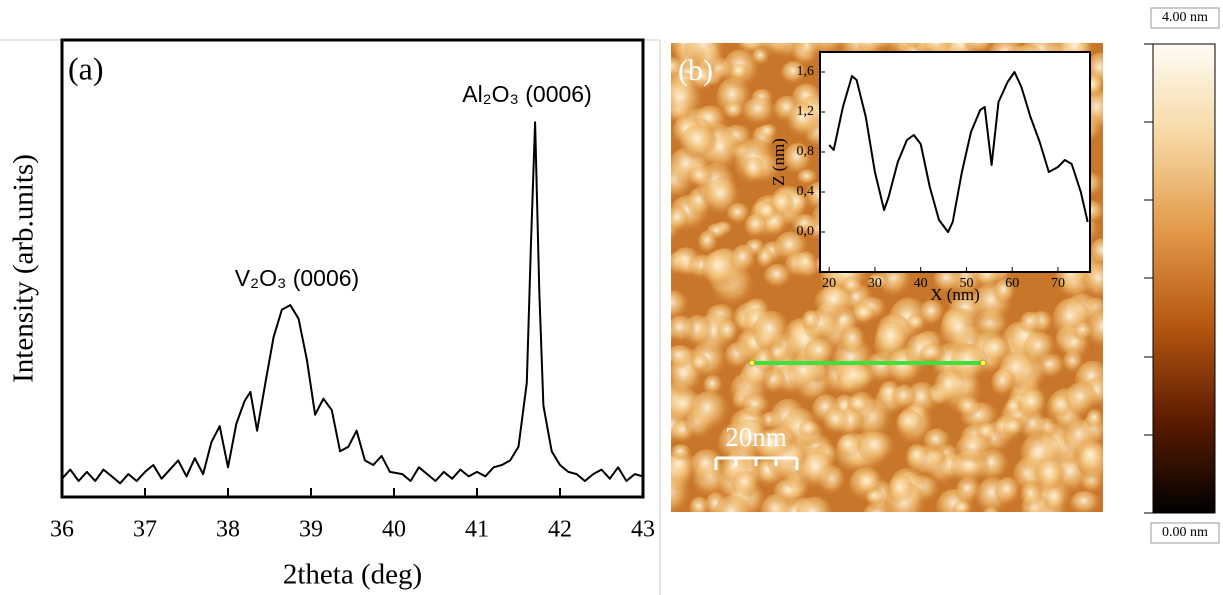 The width and height of the screenshot is (1223, 595). What do you see at coordinates (829, 283) in the screenshot?
I see `x-tick-label: 20` at bounding box center [829, 283].